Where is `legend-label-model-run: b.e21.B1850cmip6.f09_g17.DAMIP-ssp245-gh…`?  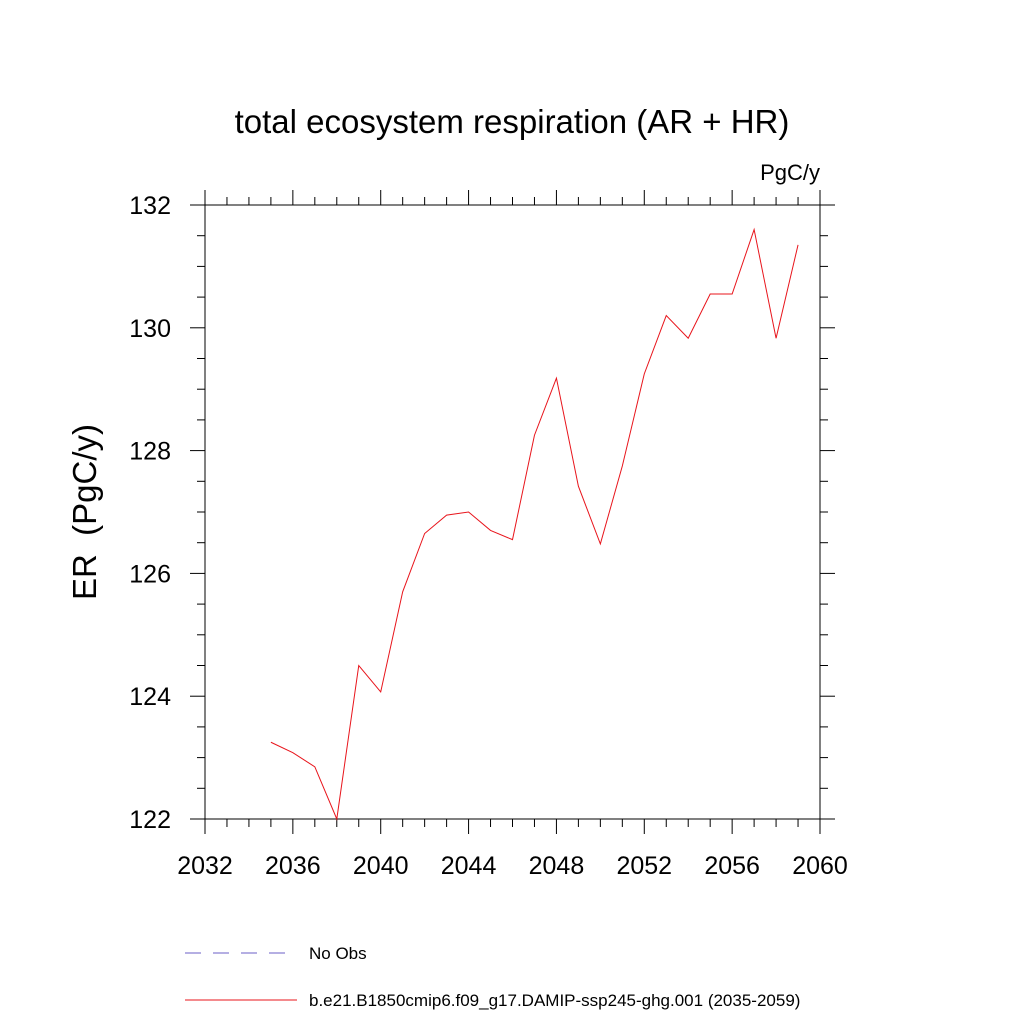
legend-label-model-run: b.e21.B1850cmip6.f09_g17.DAMIP-ssp245-gh… is located at coordinates (554, 1000).